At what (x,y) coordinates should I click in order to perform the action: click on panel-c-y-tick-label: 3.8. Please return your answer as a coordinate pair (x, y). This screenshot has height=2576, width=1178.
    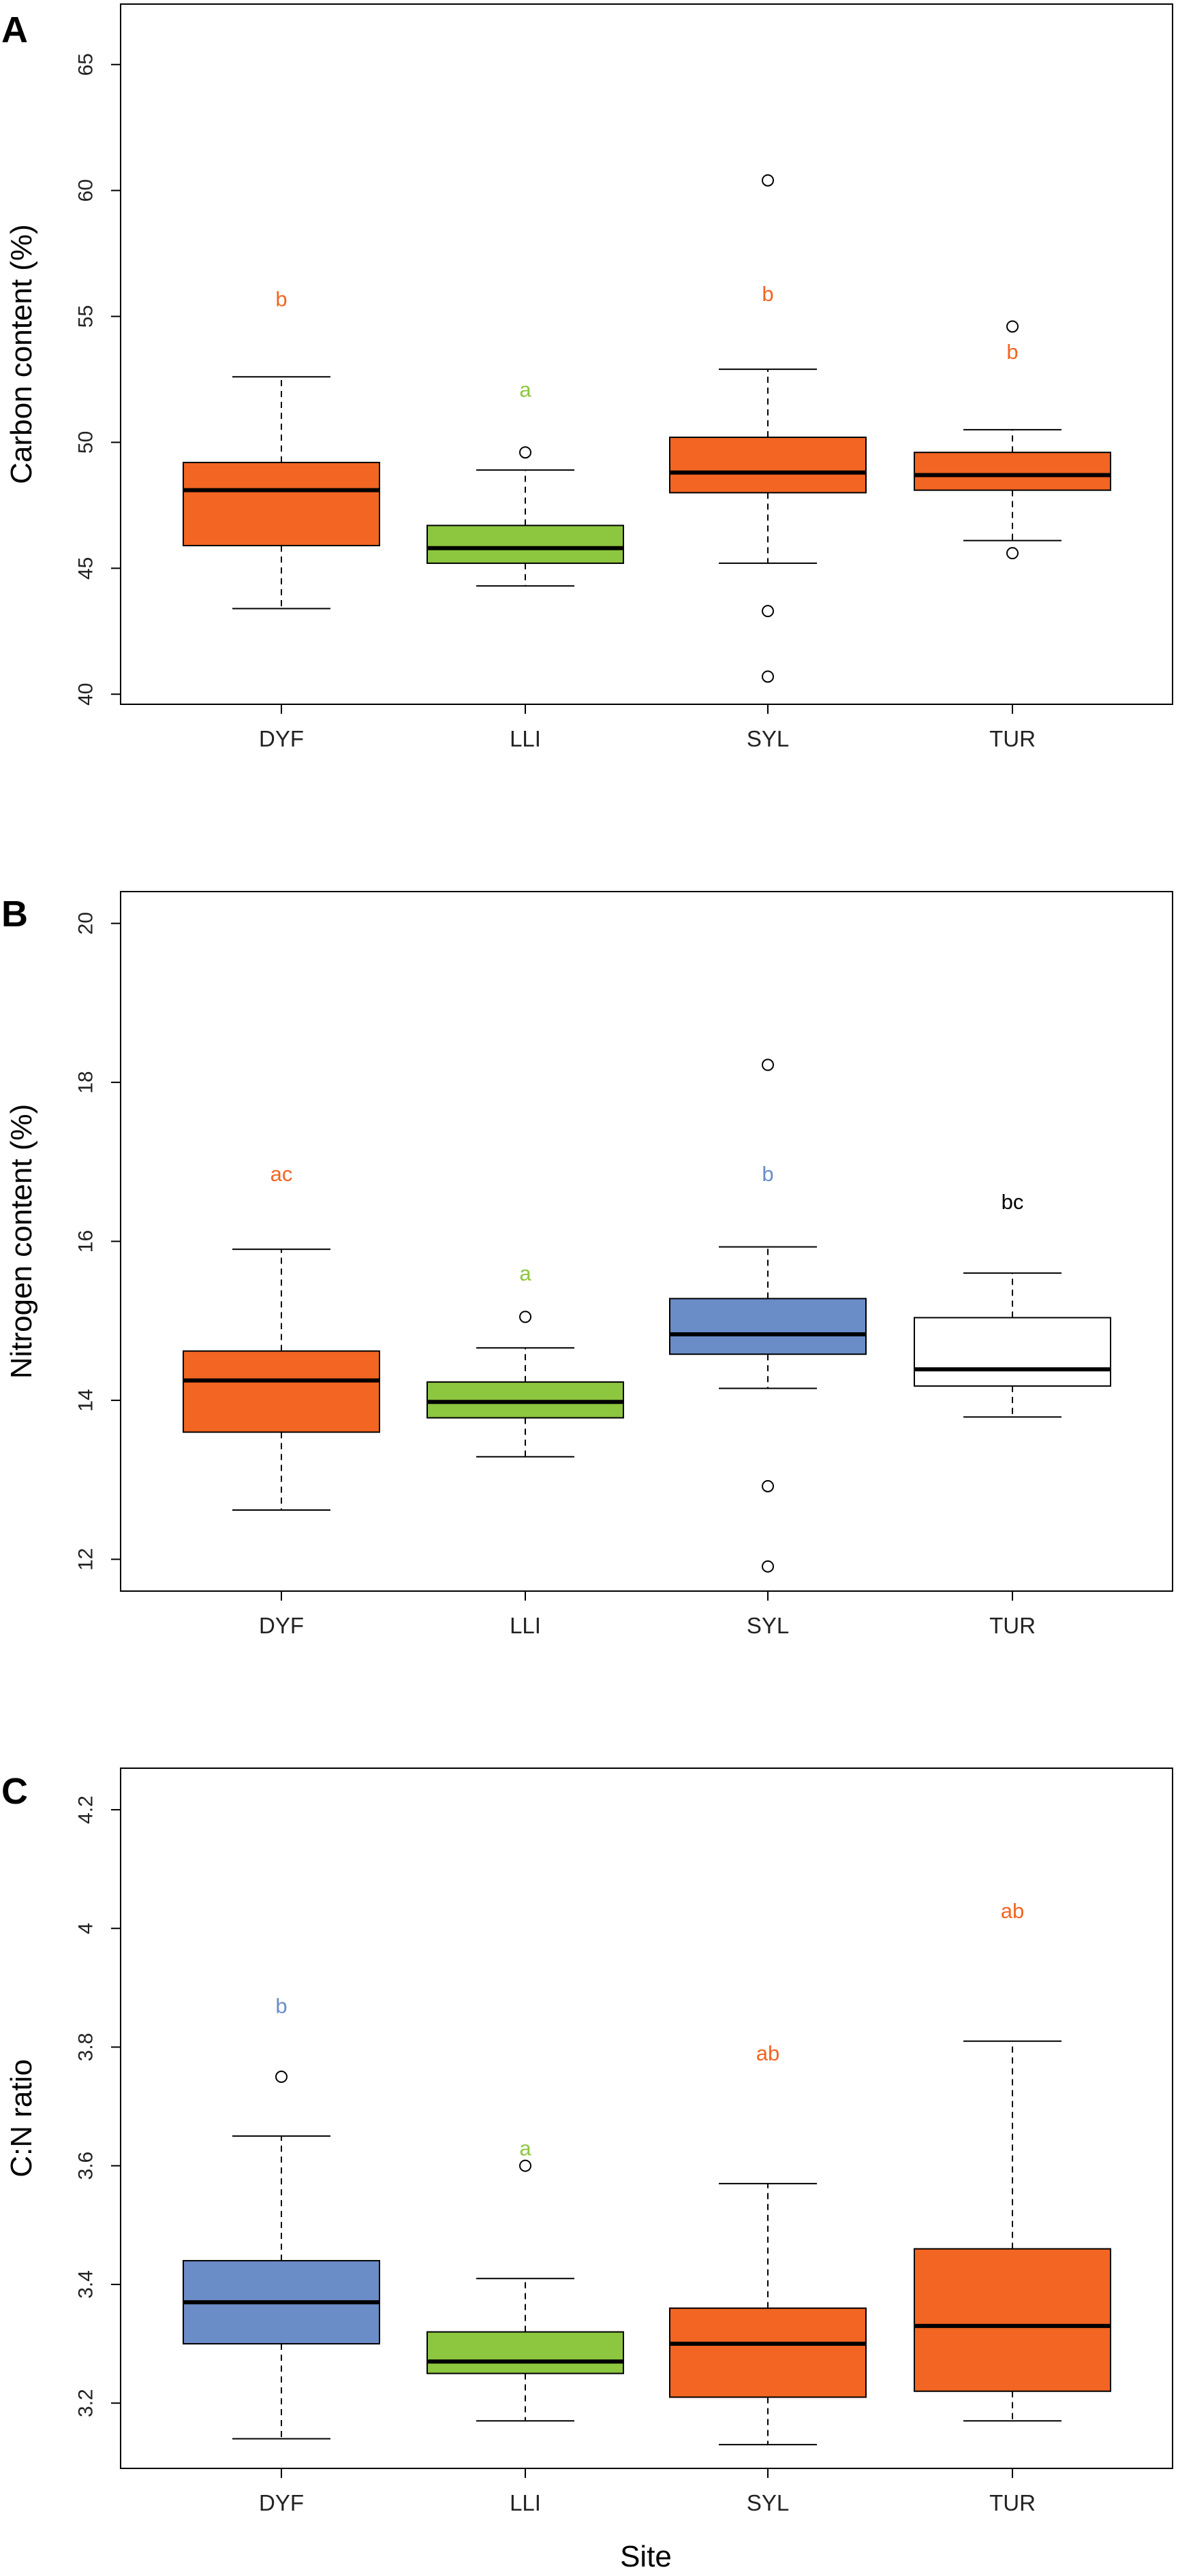
    Looking at the image, I should click on (86, 2047).